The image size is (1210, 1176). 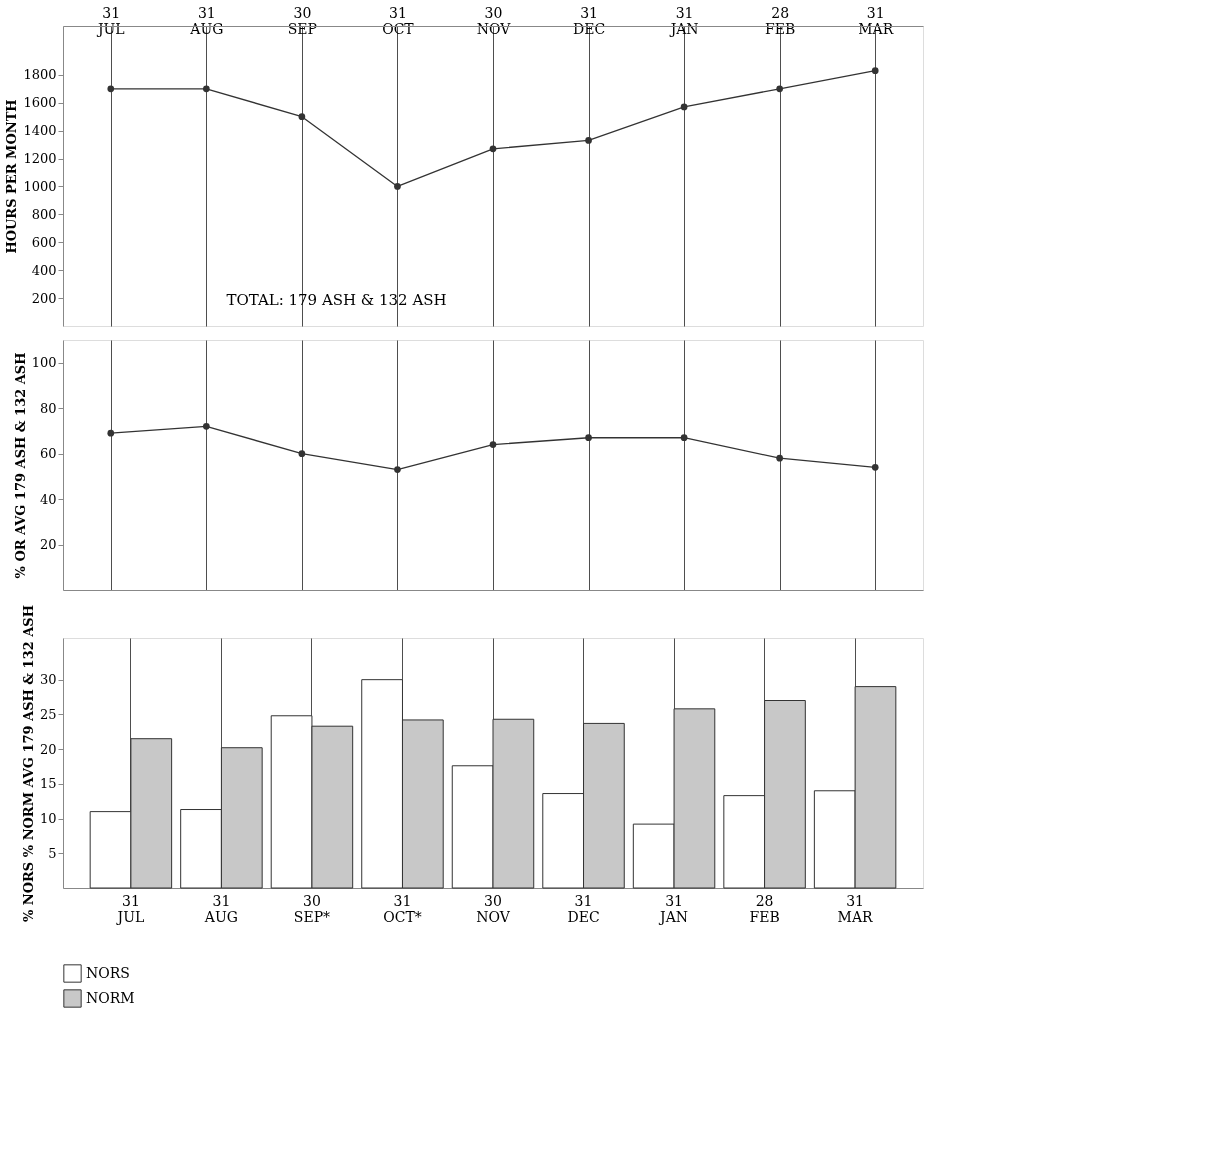 What do you see at coordinates (48, 408) in the screenshot?
I see `y-tick-label: 80` at bounding box center [48, 408].